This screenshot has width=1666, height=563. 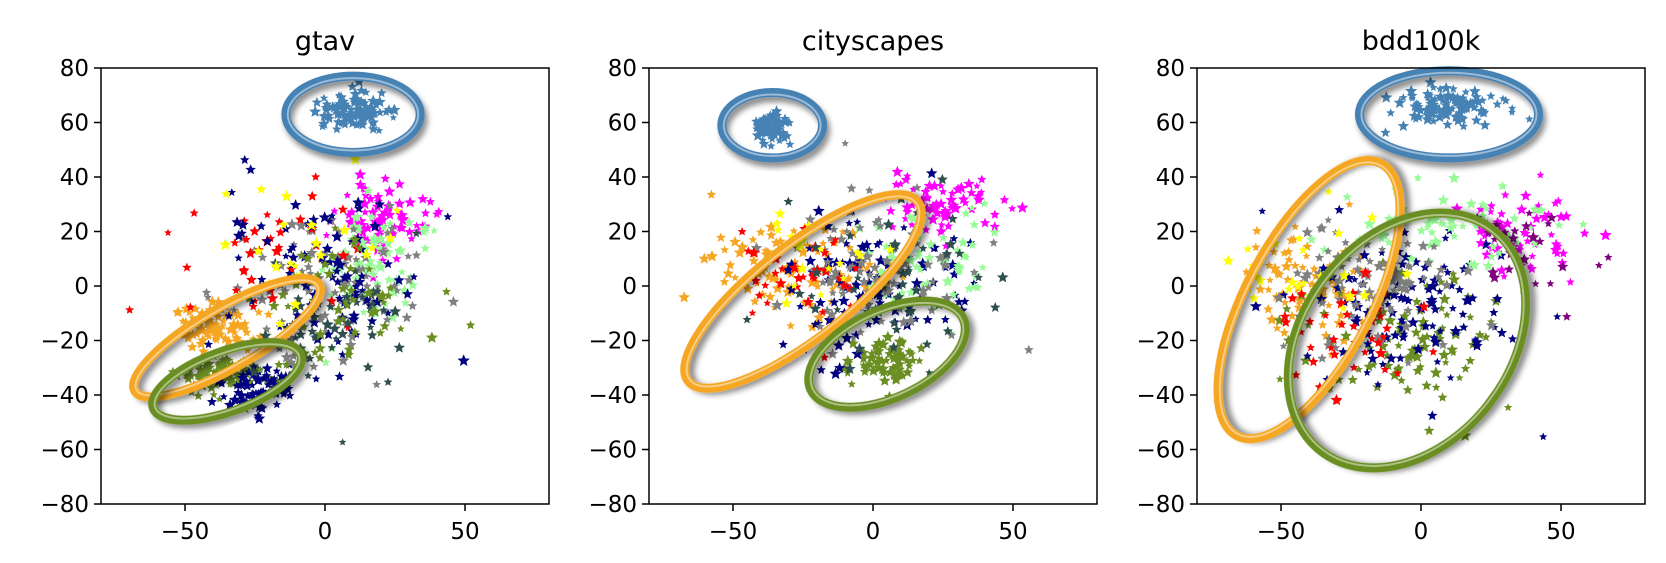 I want to click on y-tick-label: −60, so click(x=64, y=451).